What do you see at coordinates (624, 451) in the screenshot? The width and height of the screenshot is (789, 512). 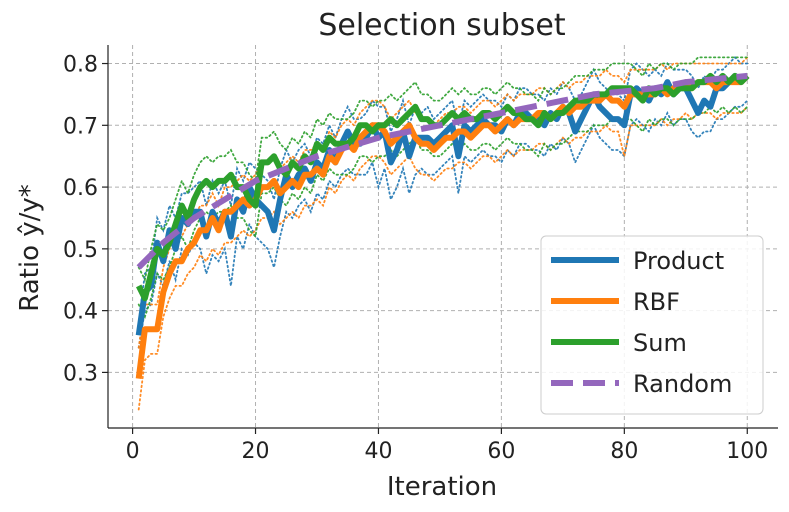 I see `x-tick-label: 80` at bounding box center [624, 451].